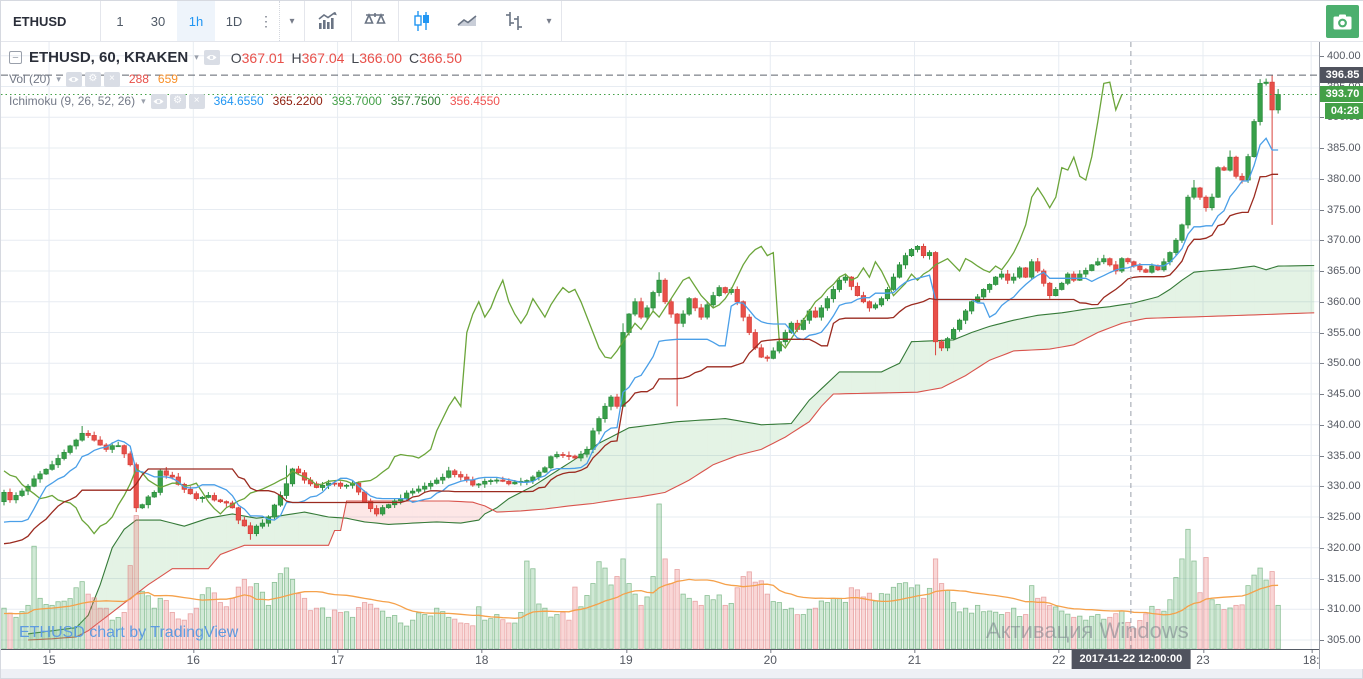  What do you see at coordinates (381, 57) in the screenshot?
I see `ohlc-value: 366.00` at bounding box center [381, 57].